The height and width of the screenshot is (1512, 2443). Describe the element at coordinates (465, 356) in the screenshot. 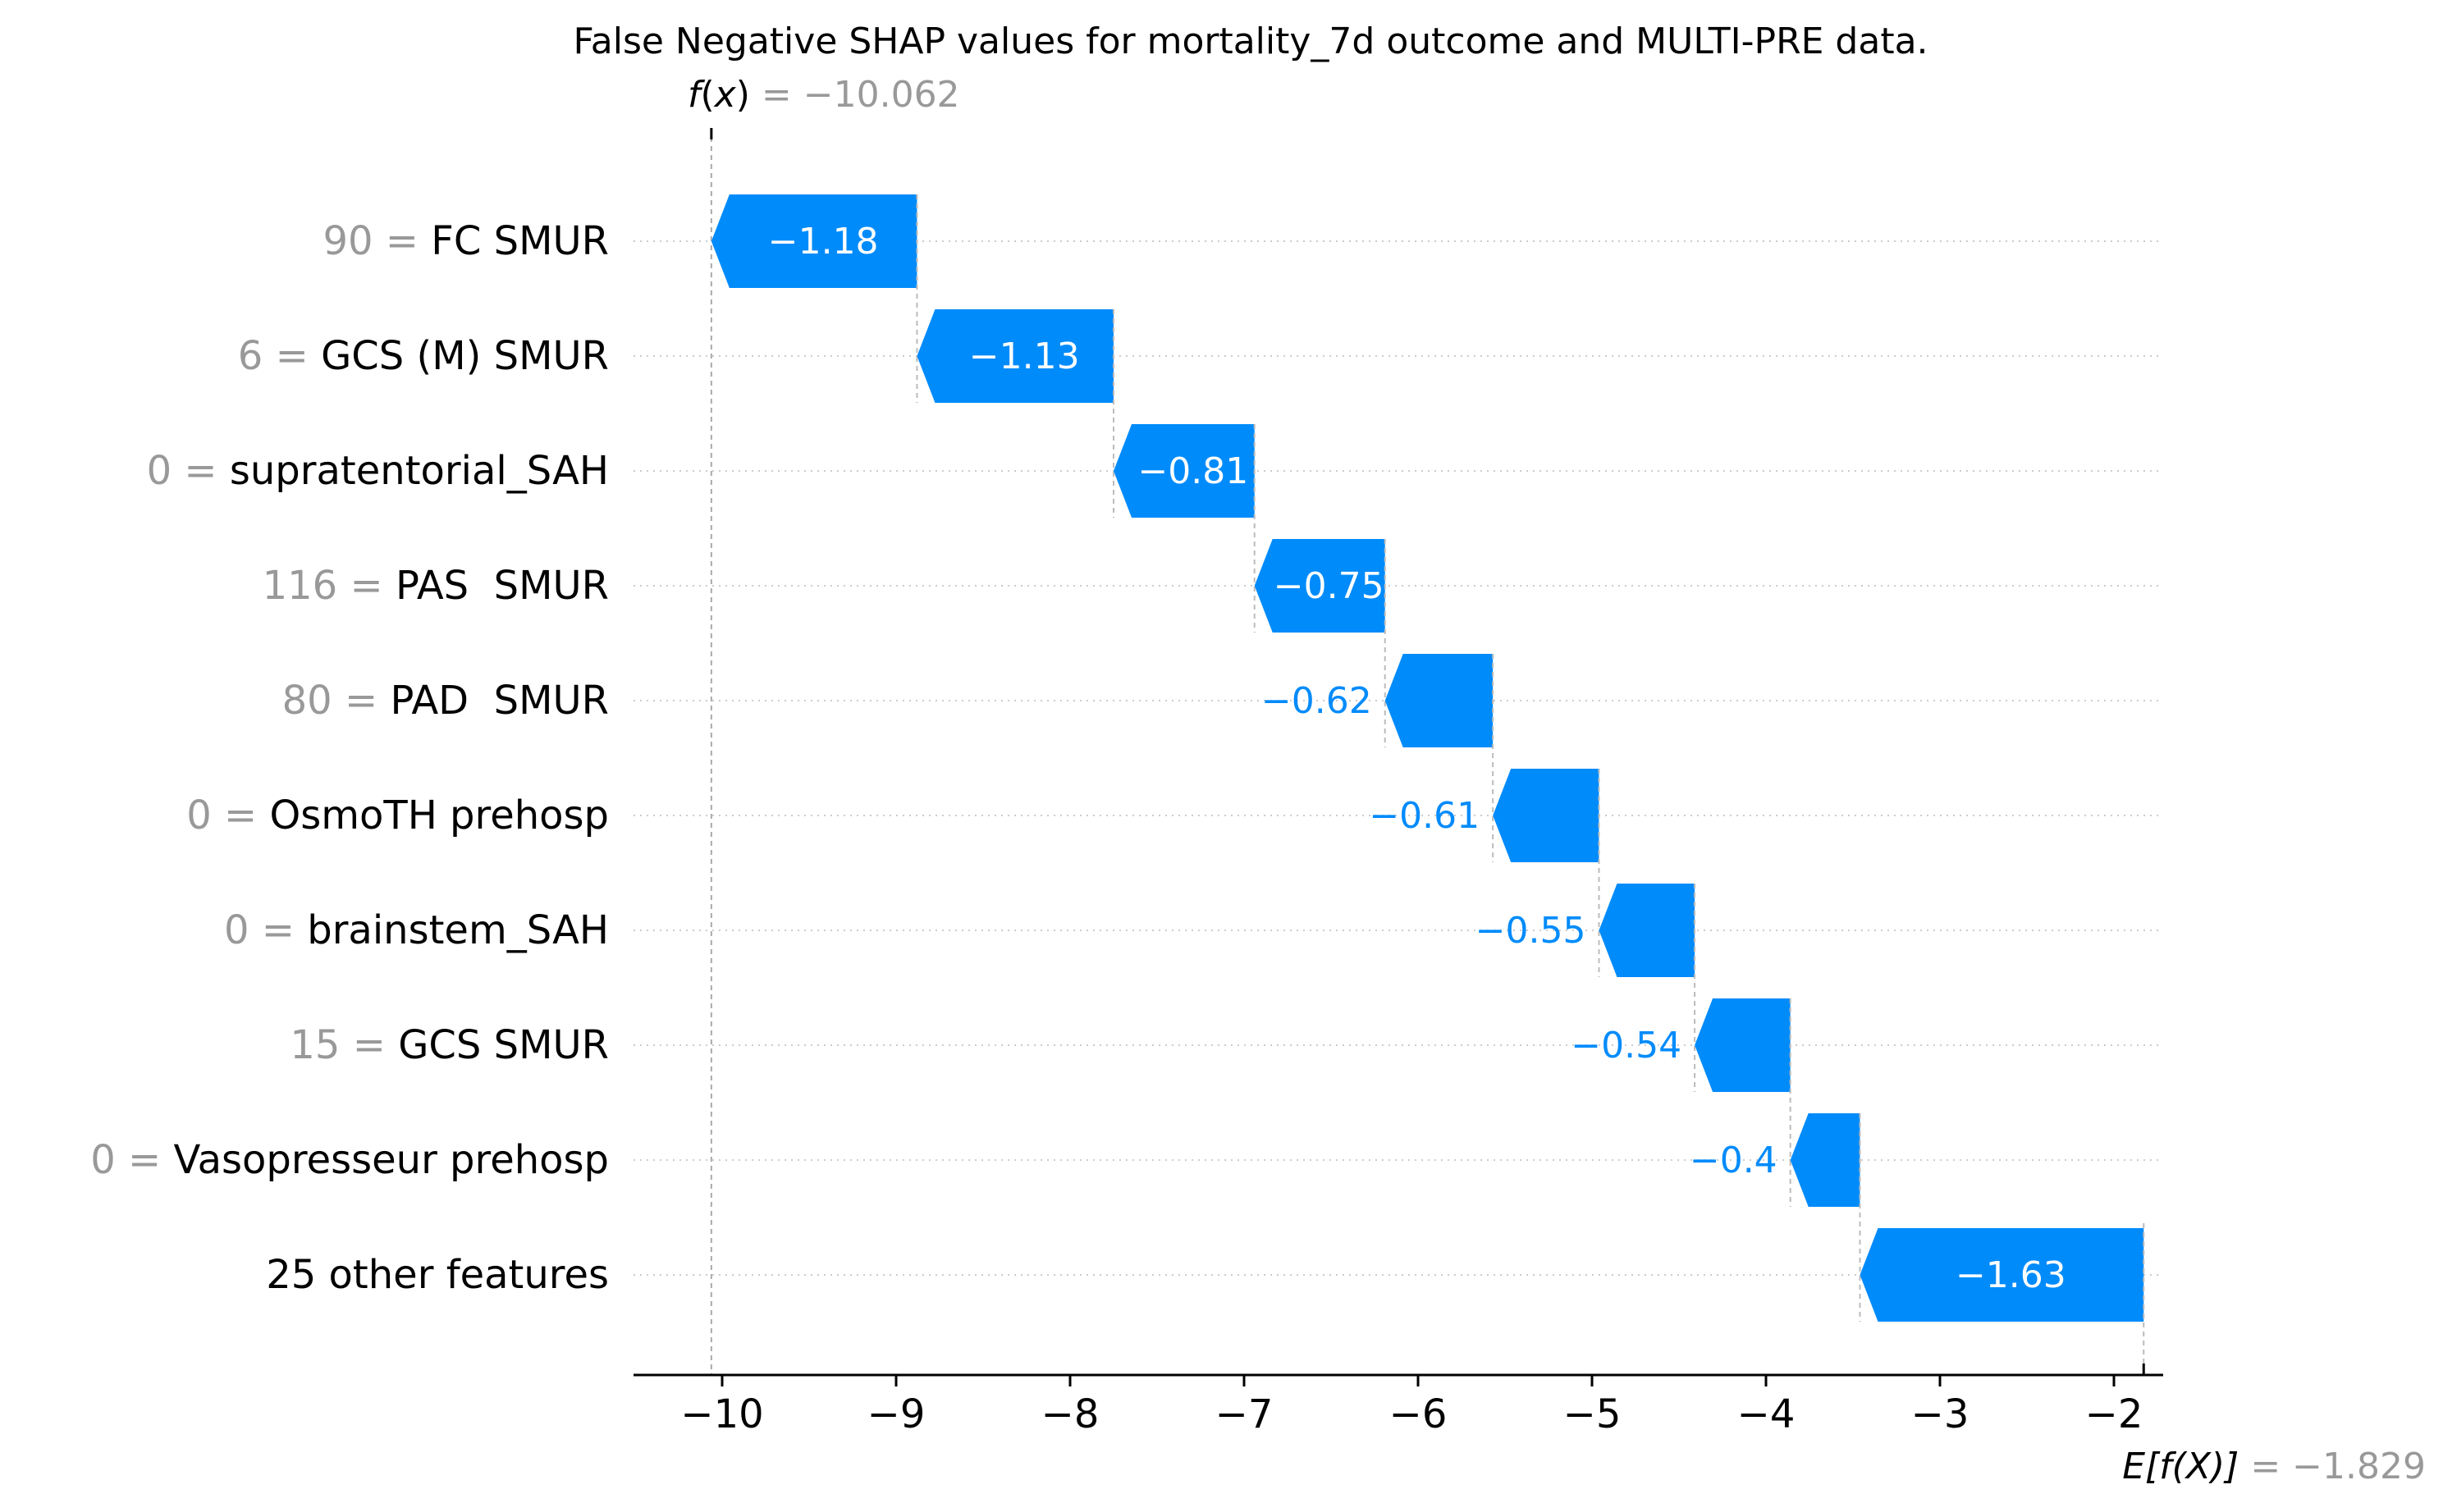

I see `feature-name: GCS (M) SMUR` at that location.